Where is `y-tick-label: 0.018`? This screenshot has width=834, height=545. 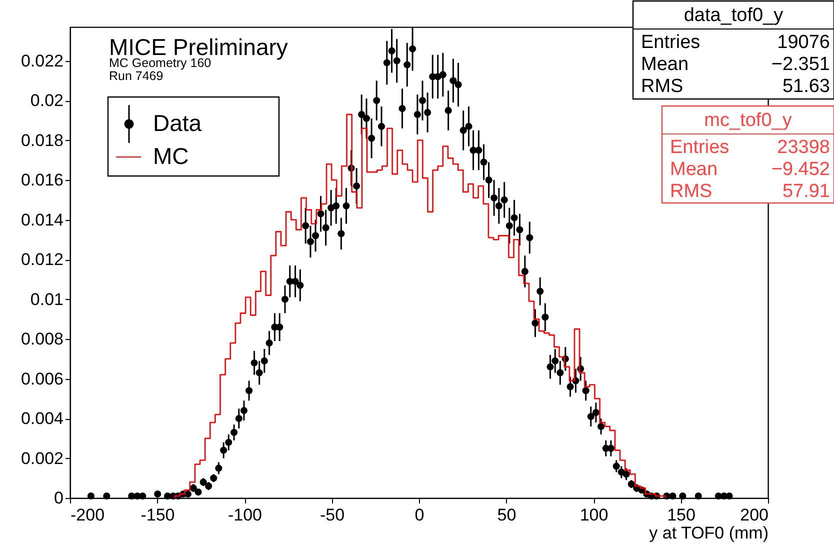
y-tick-label: 0.018 is located at coordinates (42, 140).